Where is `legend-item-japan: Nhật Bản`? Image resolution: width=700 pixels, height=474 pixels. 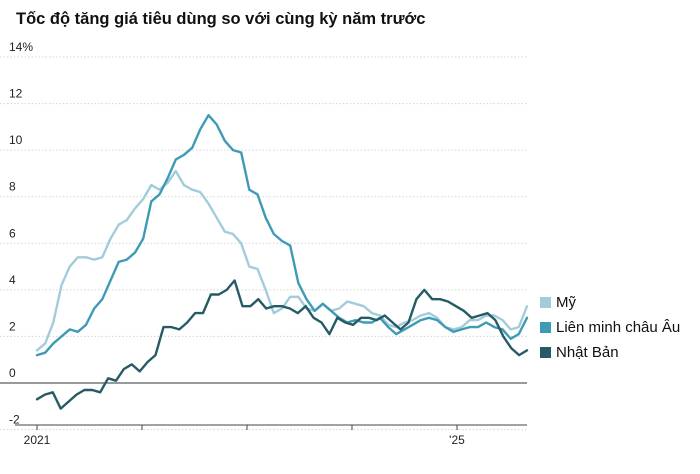 legend-item-japan: Nhật Bản is located at coordinates (610, 352).